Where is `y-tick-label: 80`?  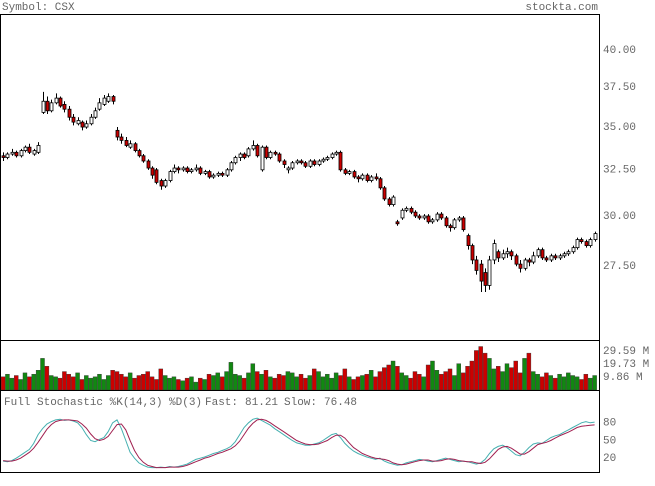
y-tick-label: 80 is located at coordinates (609, 424).